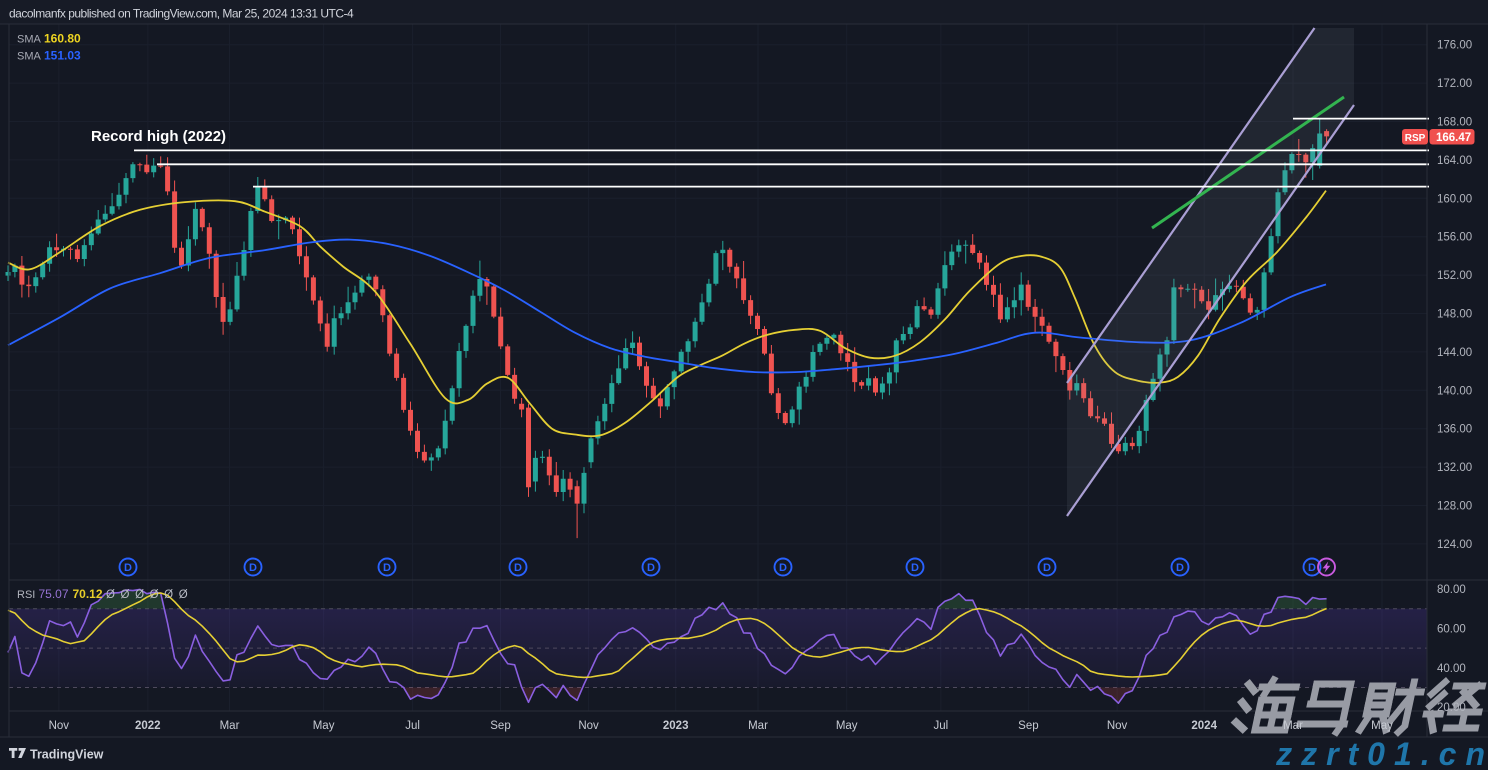 This screenshot has height=770, width=1488. What do you see at coordinates (54, 594) in the screenshot?
I see `svg-text: 75.07` at bounding box center [54, 594].